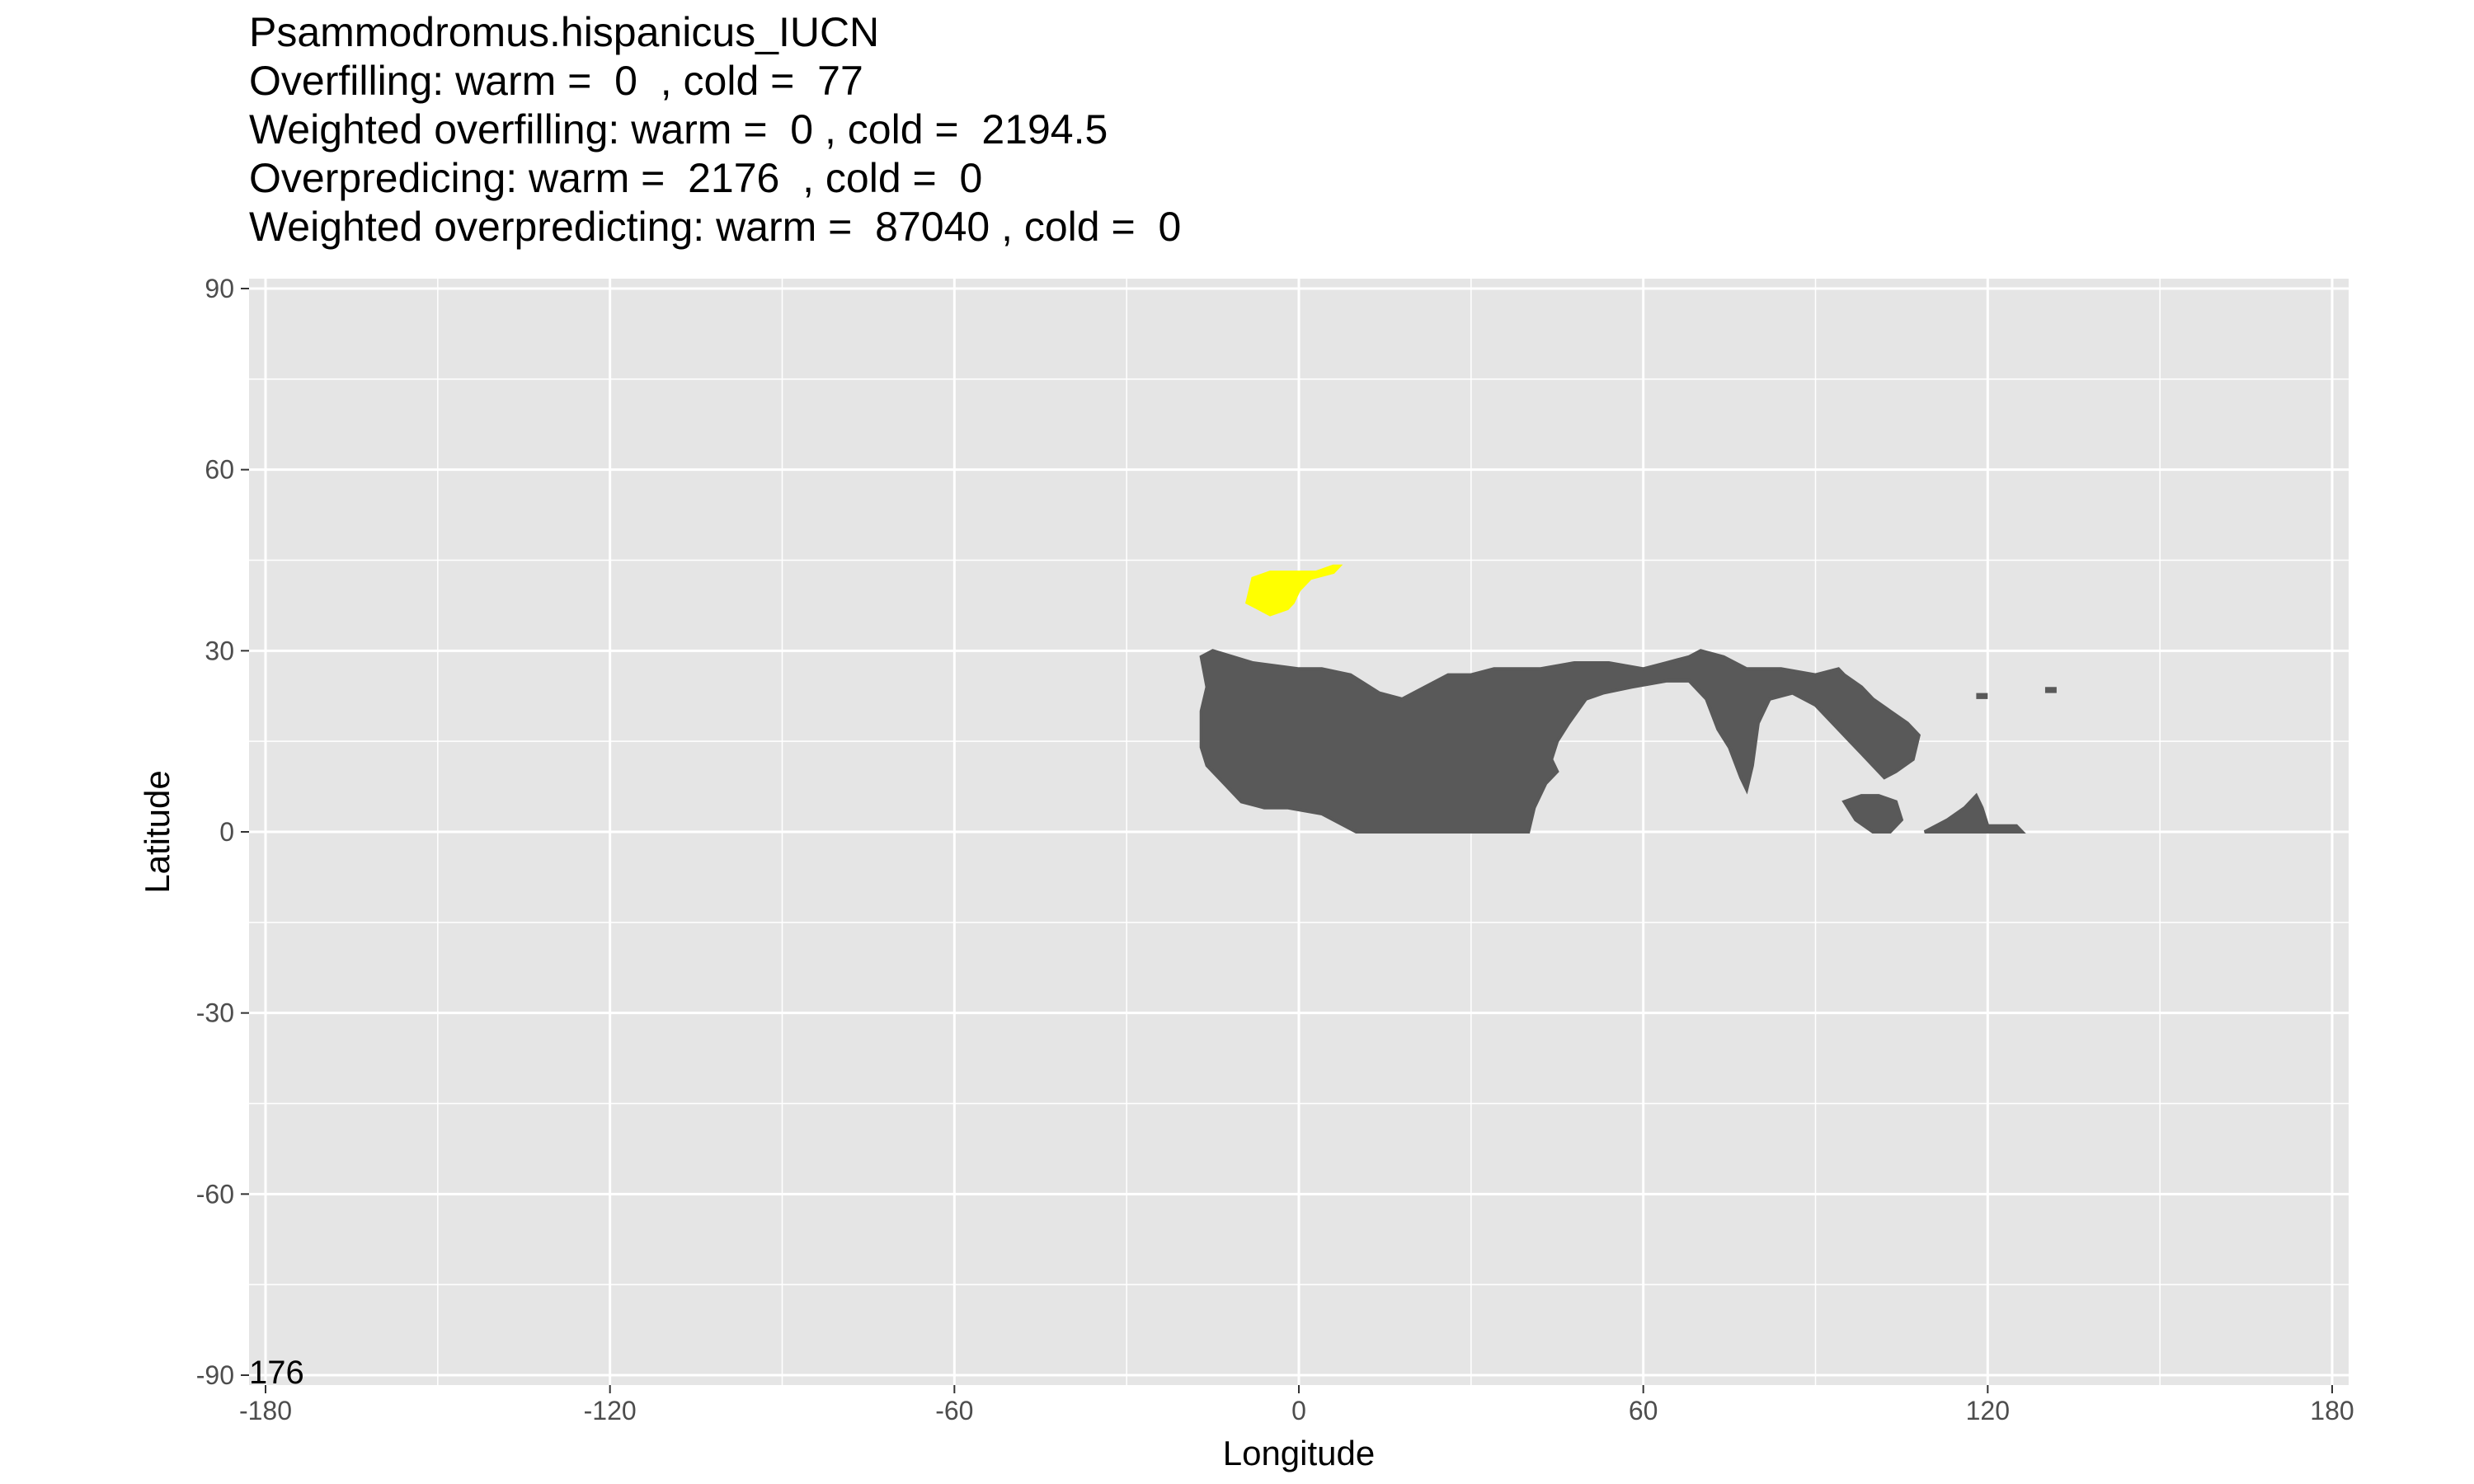 Image resolution: width=2474 pixels, height=1484 pixels. What do you see at coordinates (556, 81) in the screenshot?
I see `title-overfilling-line: Overfilling: warm = 0 , cold = 77` at bounding box center [556, 81].